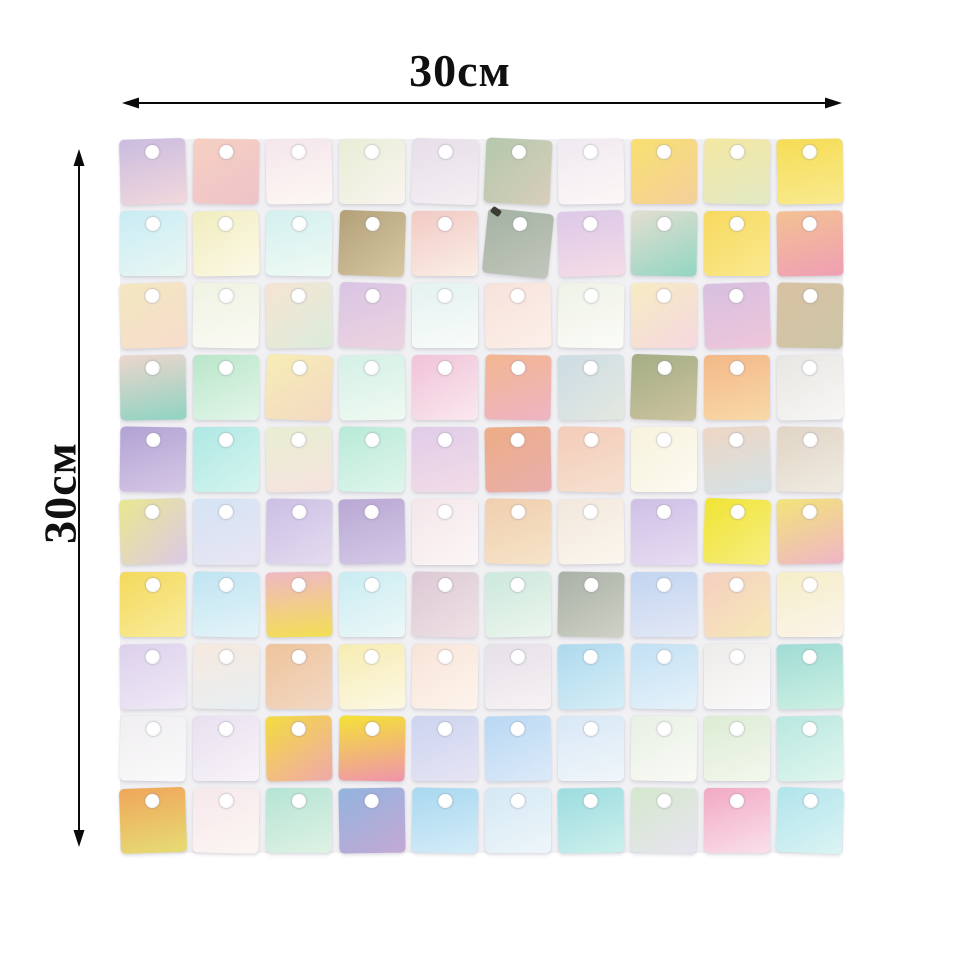  What do you see at coordinates (460, 70) in the screenshot?
I see `width-dimension-label: 30см` at bounding box center [460, 70].